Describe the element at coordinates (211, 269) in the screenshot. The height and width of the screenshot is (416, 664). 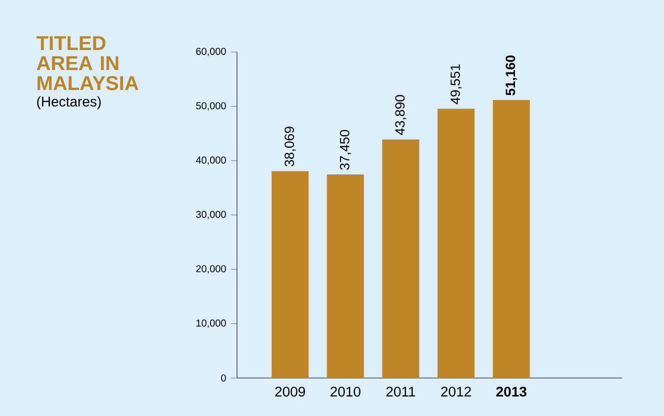
I see `y-tick-label: 20,000` at that location.